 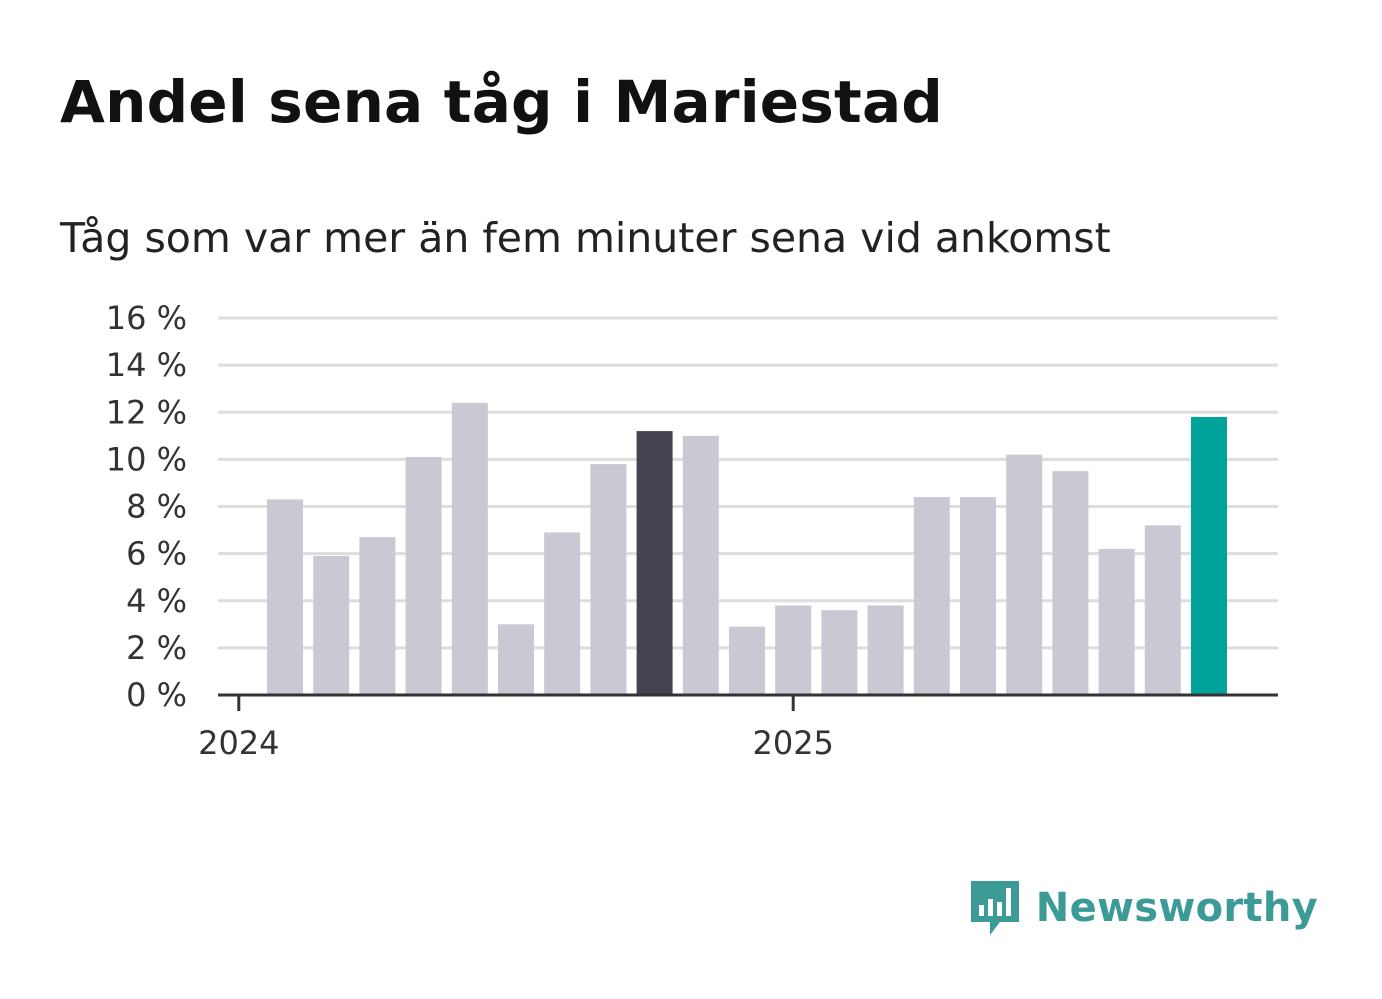 What do you see at coordinates (156, 648) in the screenshot?
I see `y-tick-label: 2 %` at bounding box center [156, 648].